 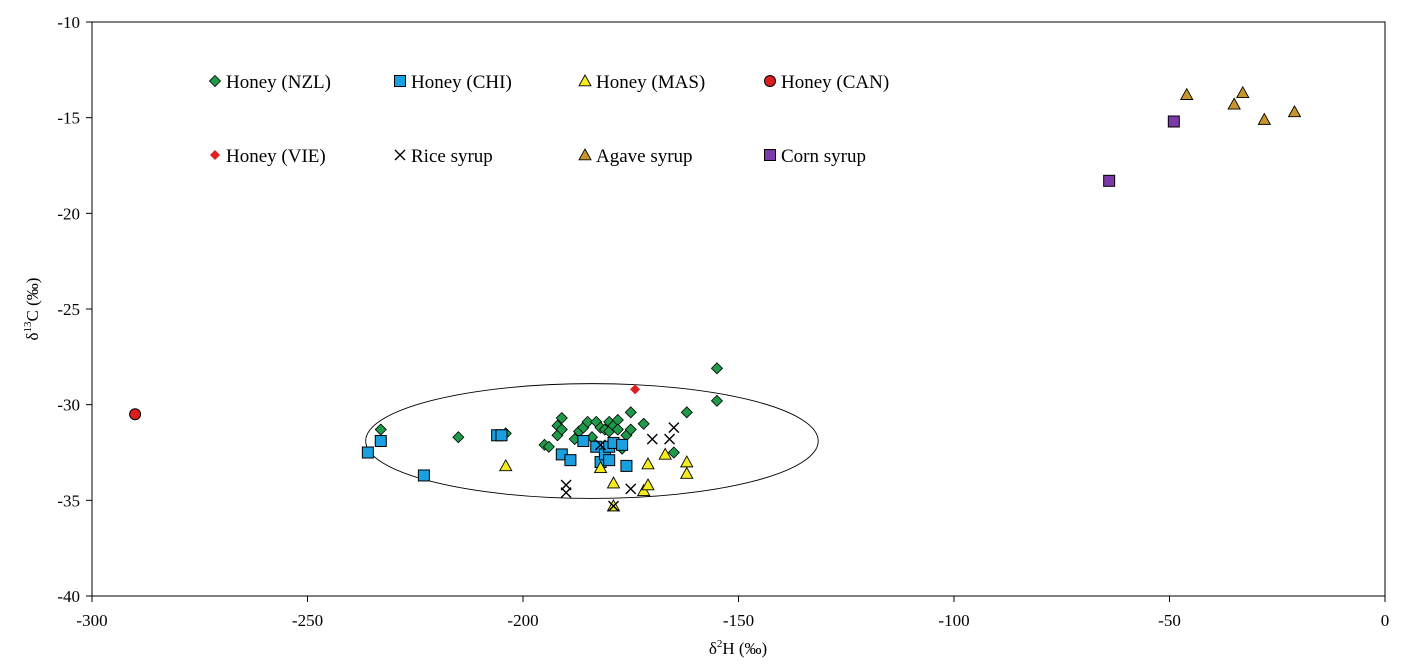 I want to click on legend-item: Honey (MAS), so click(x=641, y=82).